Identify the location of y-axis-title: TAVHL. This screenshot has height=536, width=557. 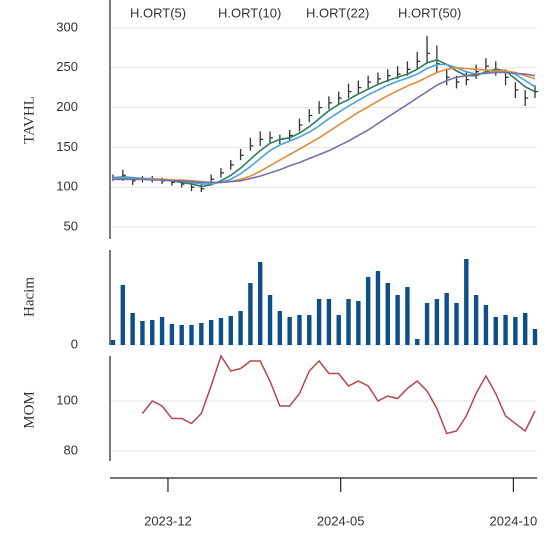
(29, 120).